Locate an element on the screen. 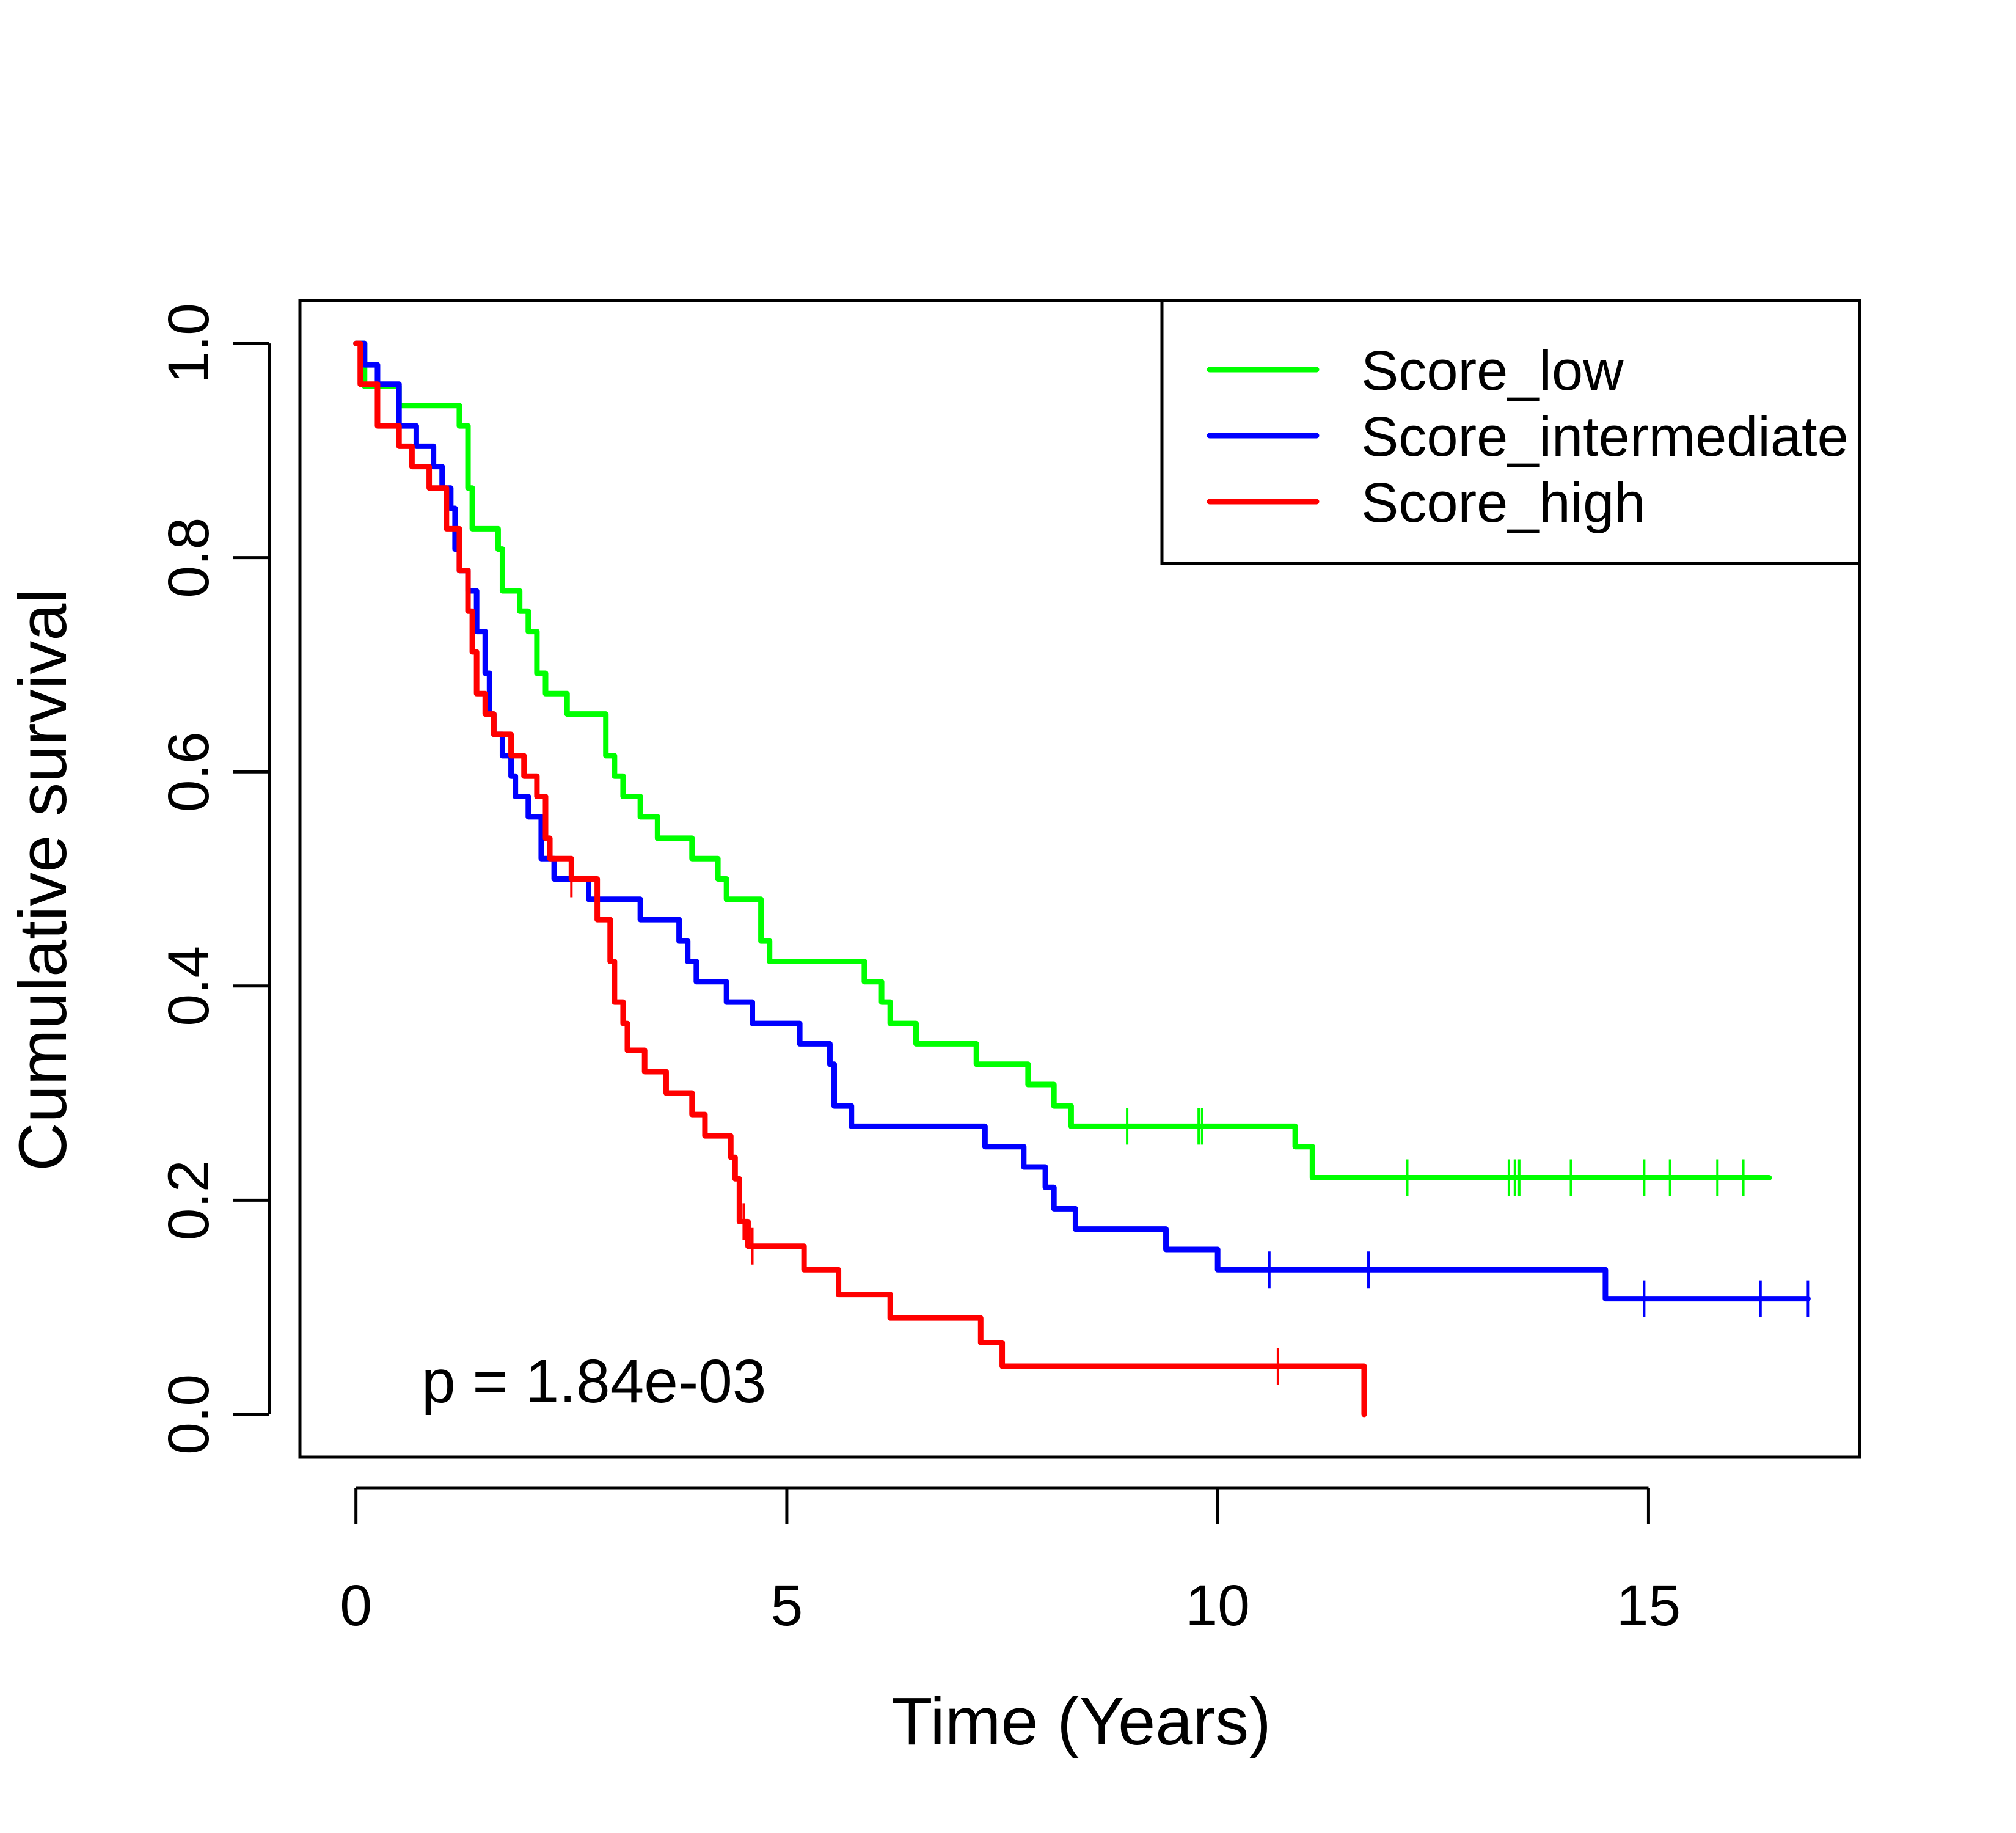 The width and height of the screenshot is (2016, 1833). legend-label: Score_intermediate is located at coordinates (1605, 437).